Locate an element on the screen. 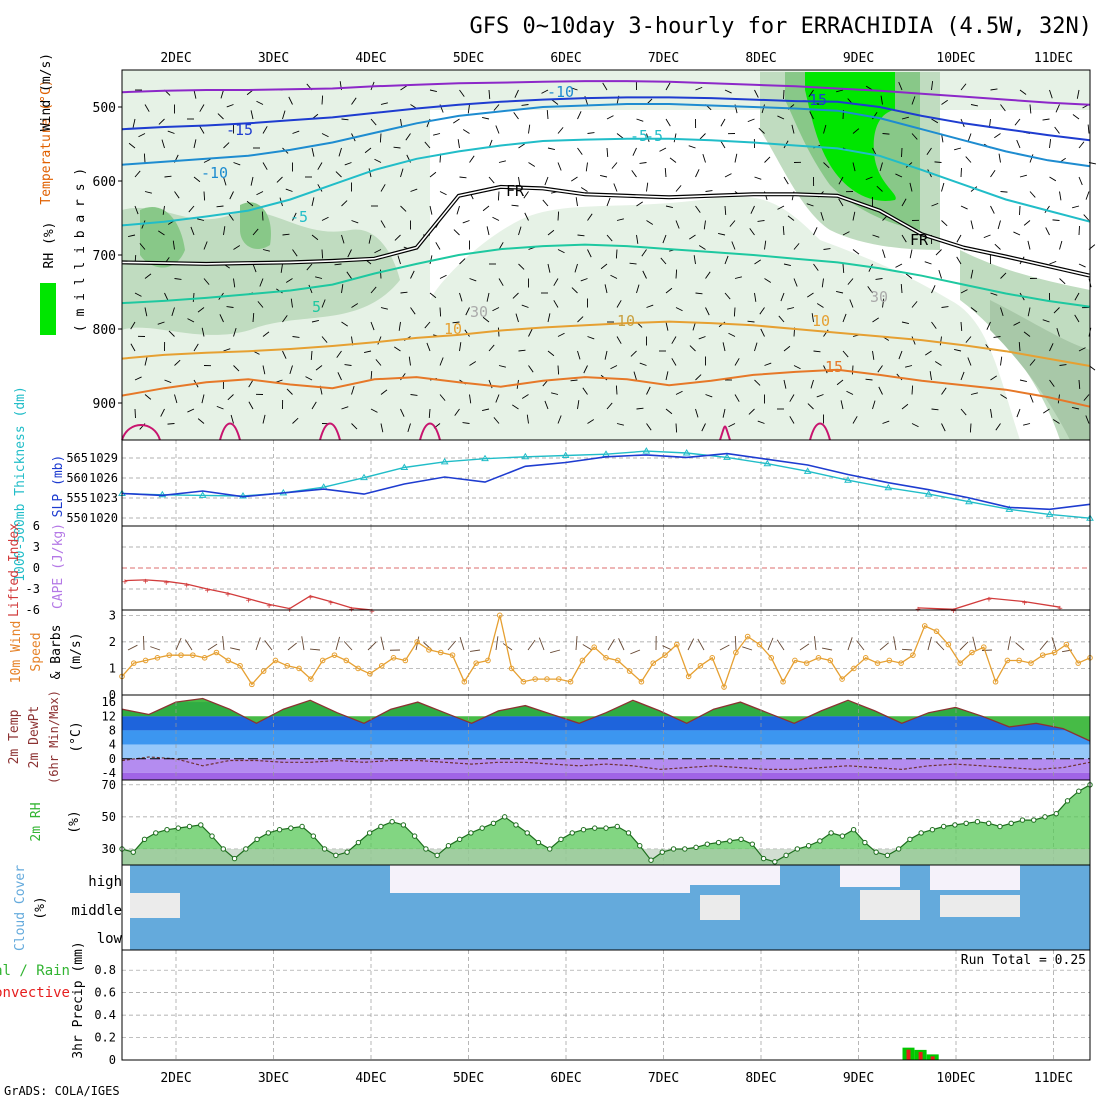 Image resolution: width=1100 pixels, height=1100 pixels. contour-label: 5 is located at coordinates (316, 307).